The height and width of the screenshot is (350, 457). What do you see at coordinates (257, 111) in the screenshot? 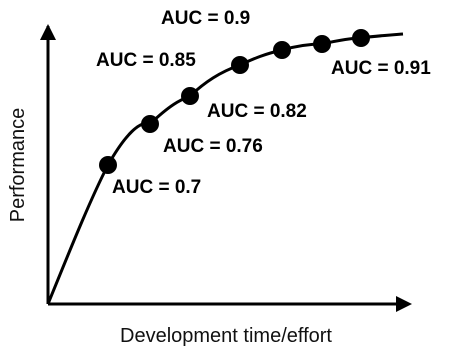
I see `point-label: AUC = 0.82` at bounding box center [257, 111].